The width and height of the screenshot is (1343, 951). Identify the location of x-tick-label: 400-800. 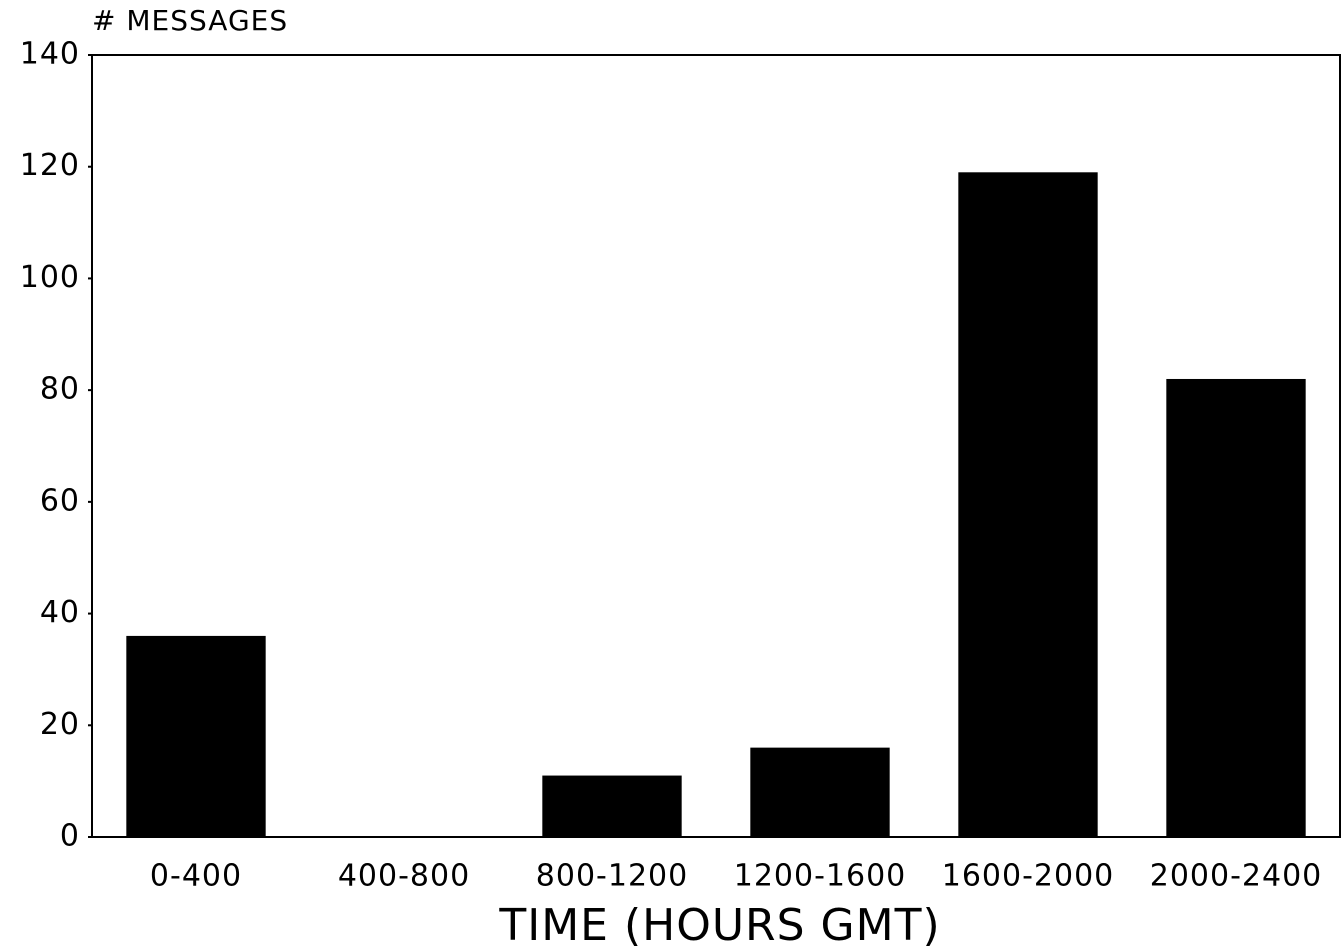
(404, 876).